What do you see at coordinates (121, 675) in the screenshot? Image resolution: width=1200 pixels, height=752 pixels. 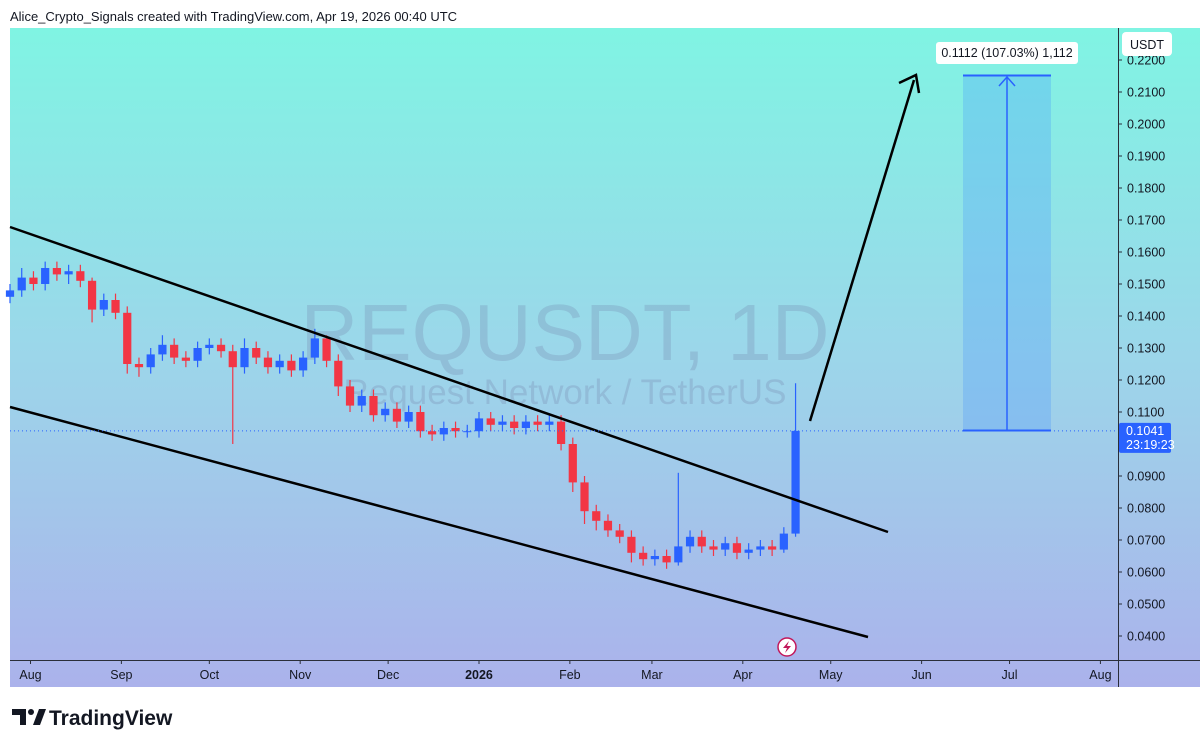 I see `x-tick-label: Sep` at bounding box center [121, 675].